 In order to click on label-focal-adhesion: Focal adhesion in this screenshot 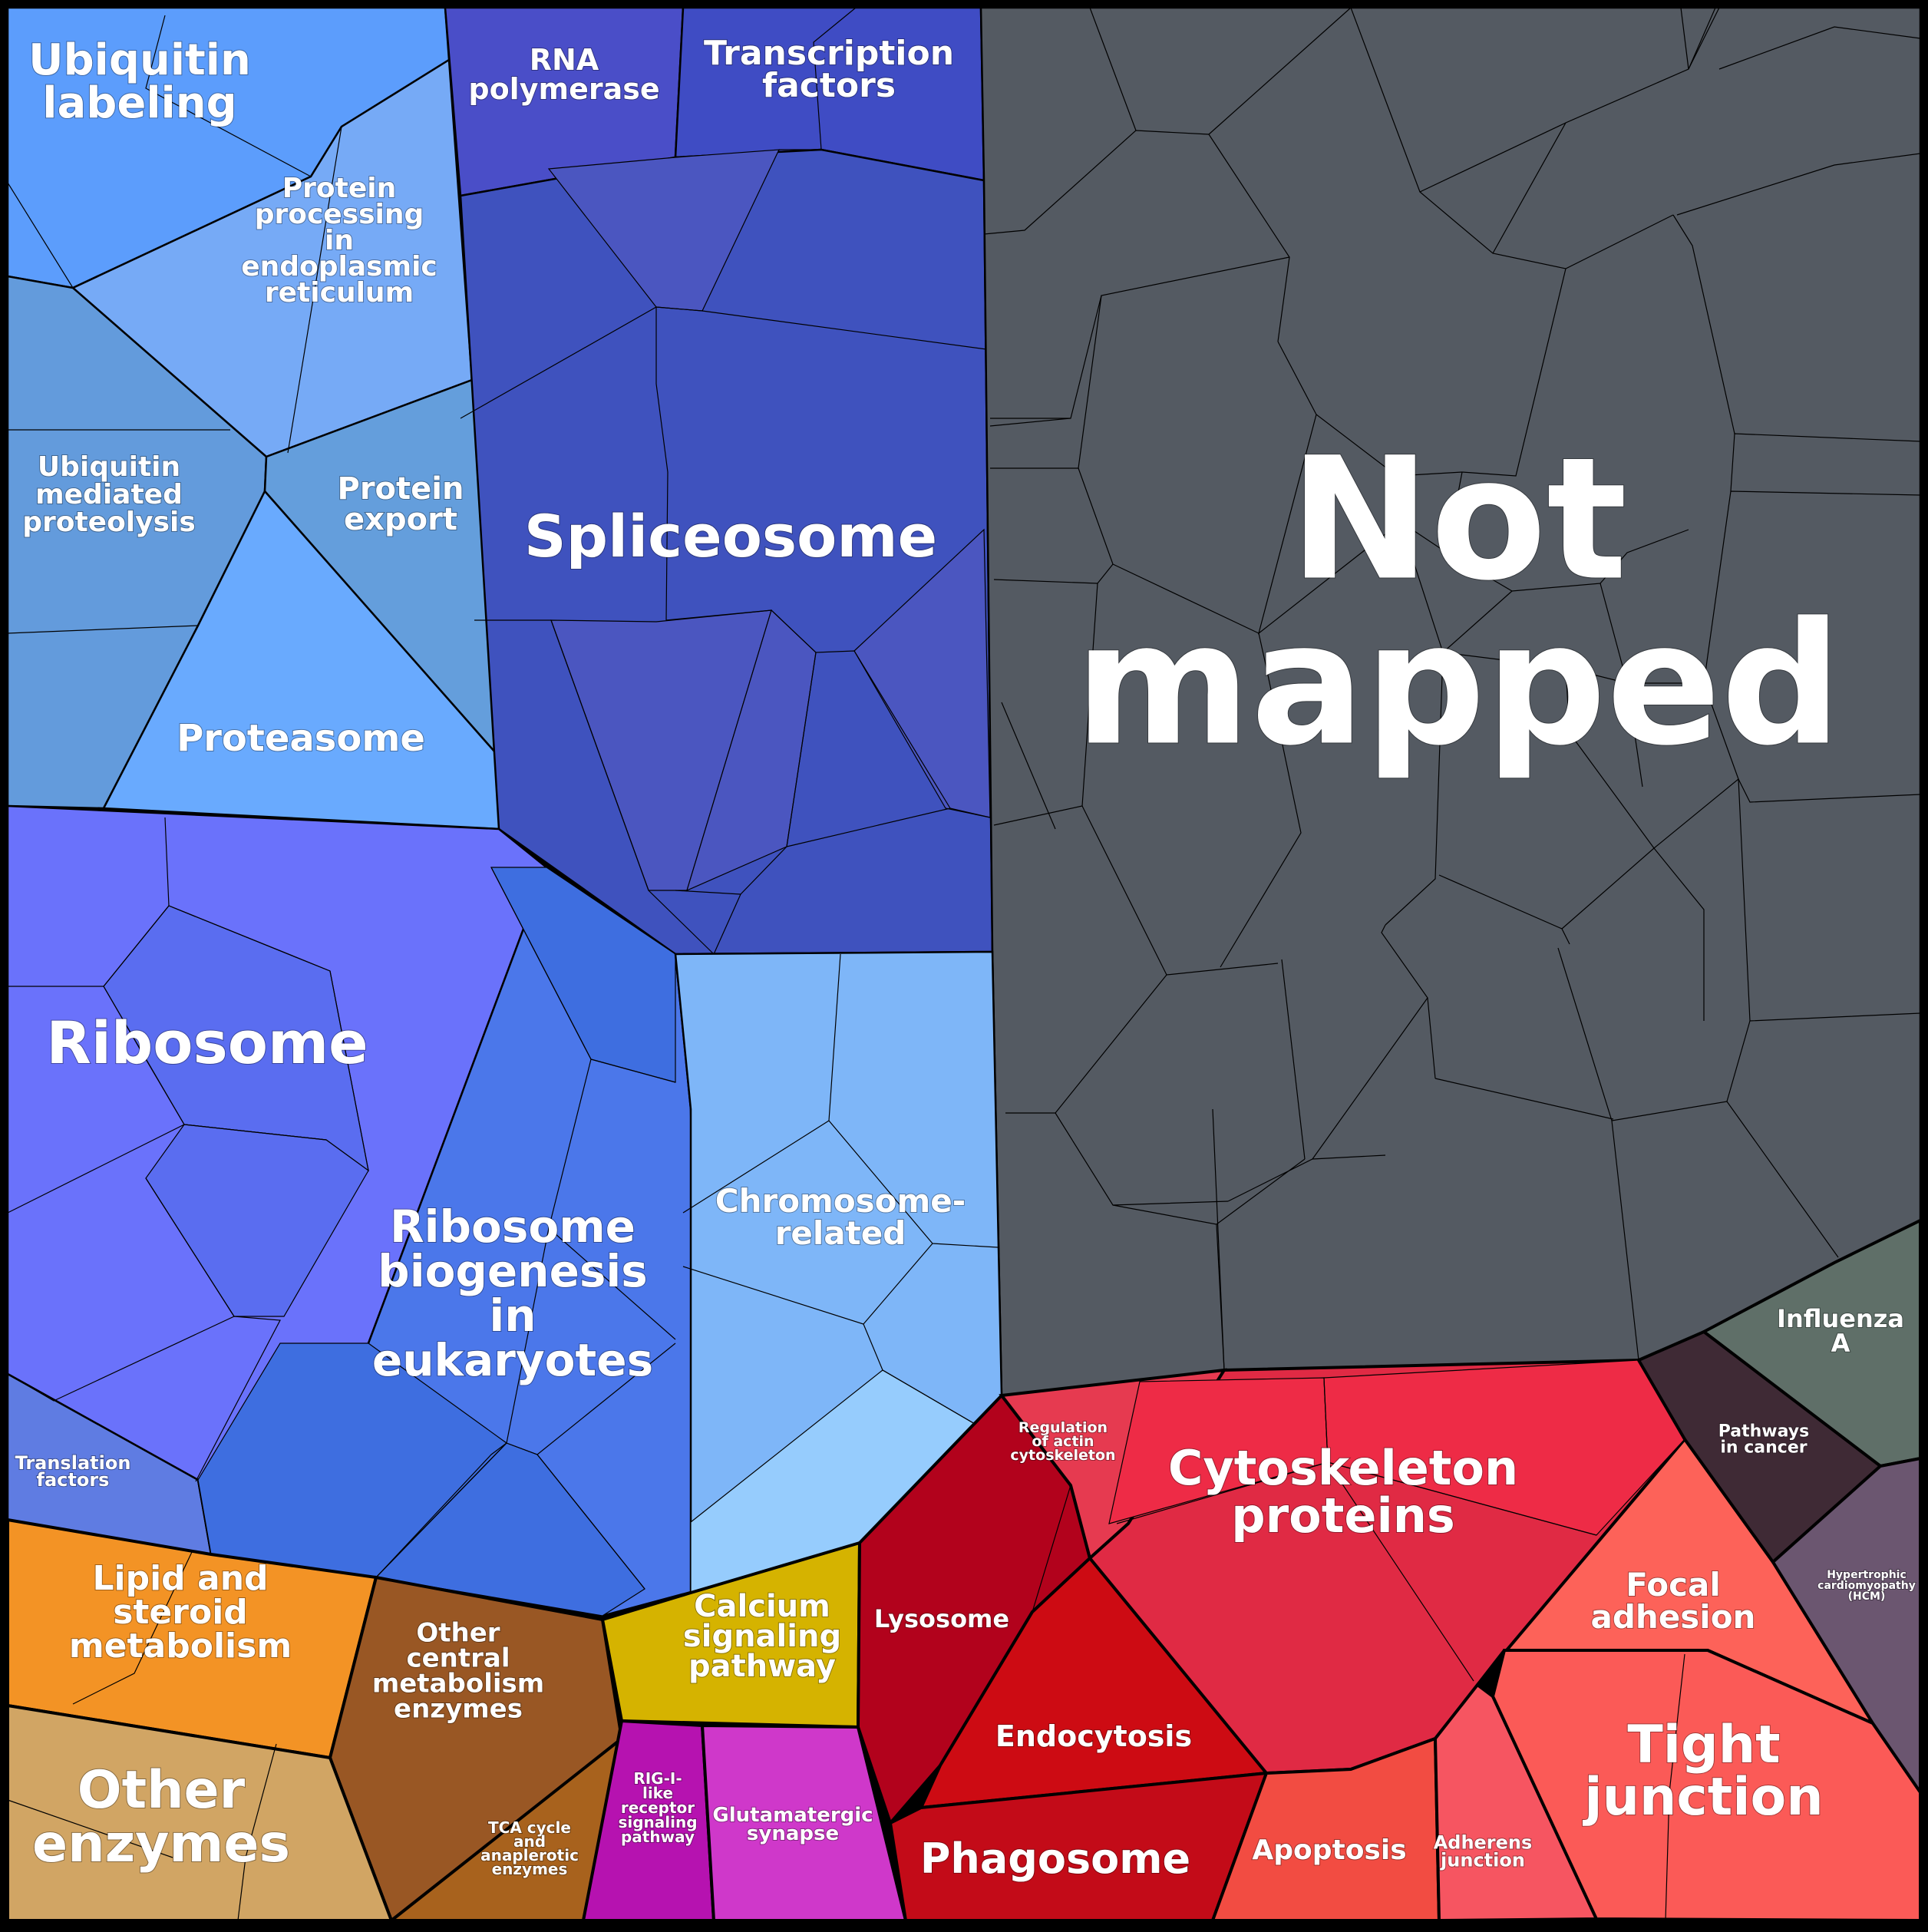, I will do `click(1674, 1601)`.